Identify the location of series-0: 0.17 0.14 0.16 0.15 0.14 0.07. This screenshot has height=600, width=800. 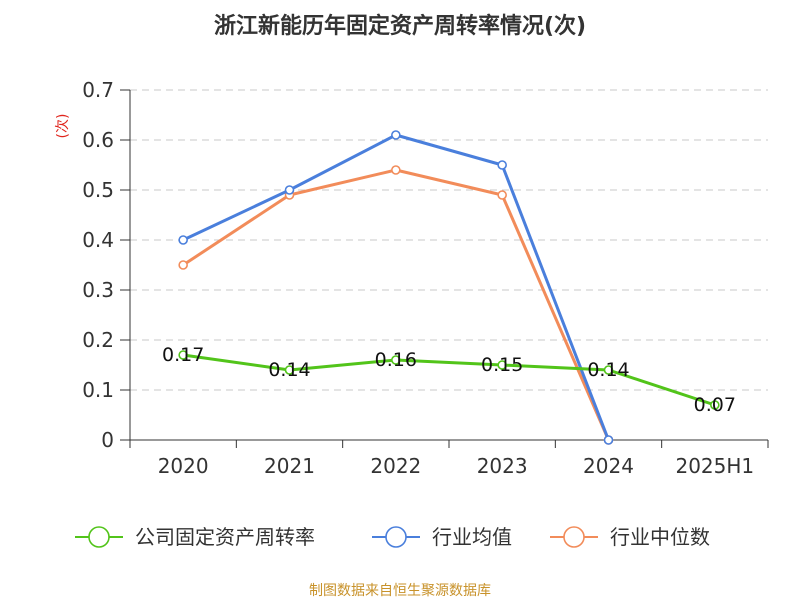
(449, 380).